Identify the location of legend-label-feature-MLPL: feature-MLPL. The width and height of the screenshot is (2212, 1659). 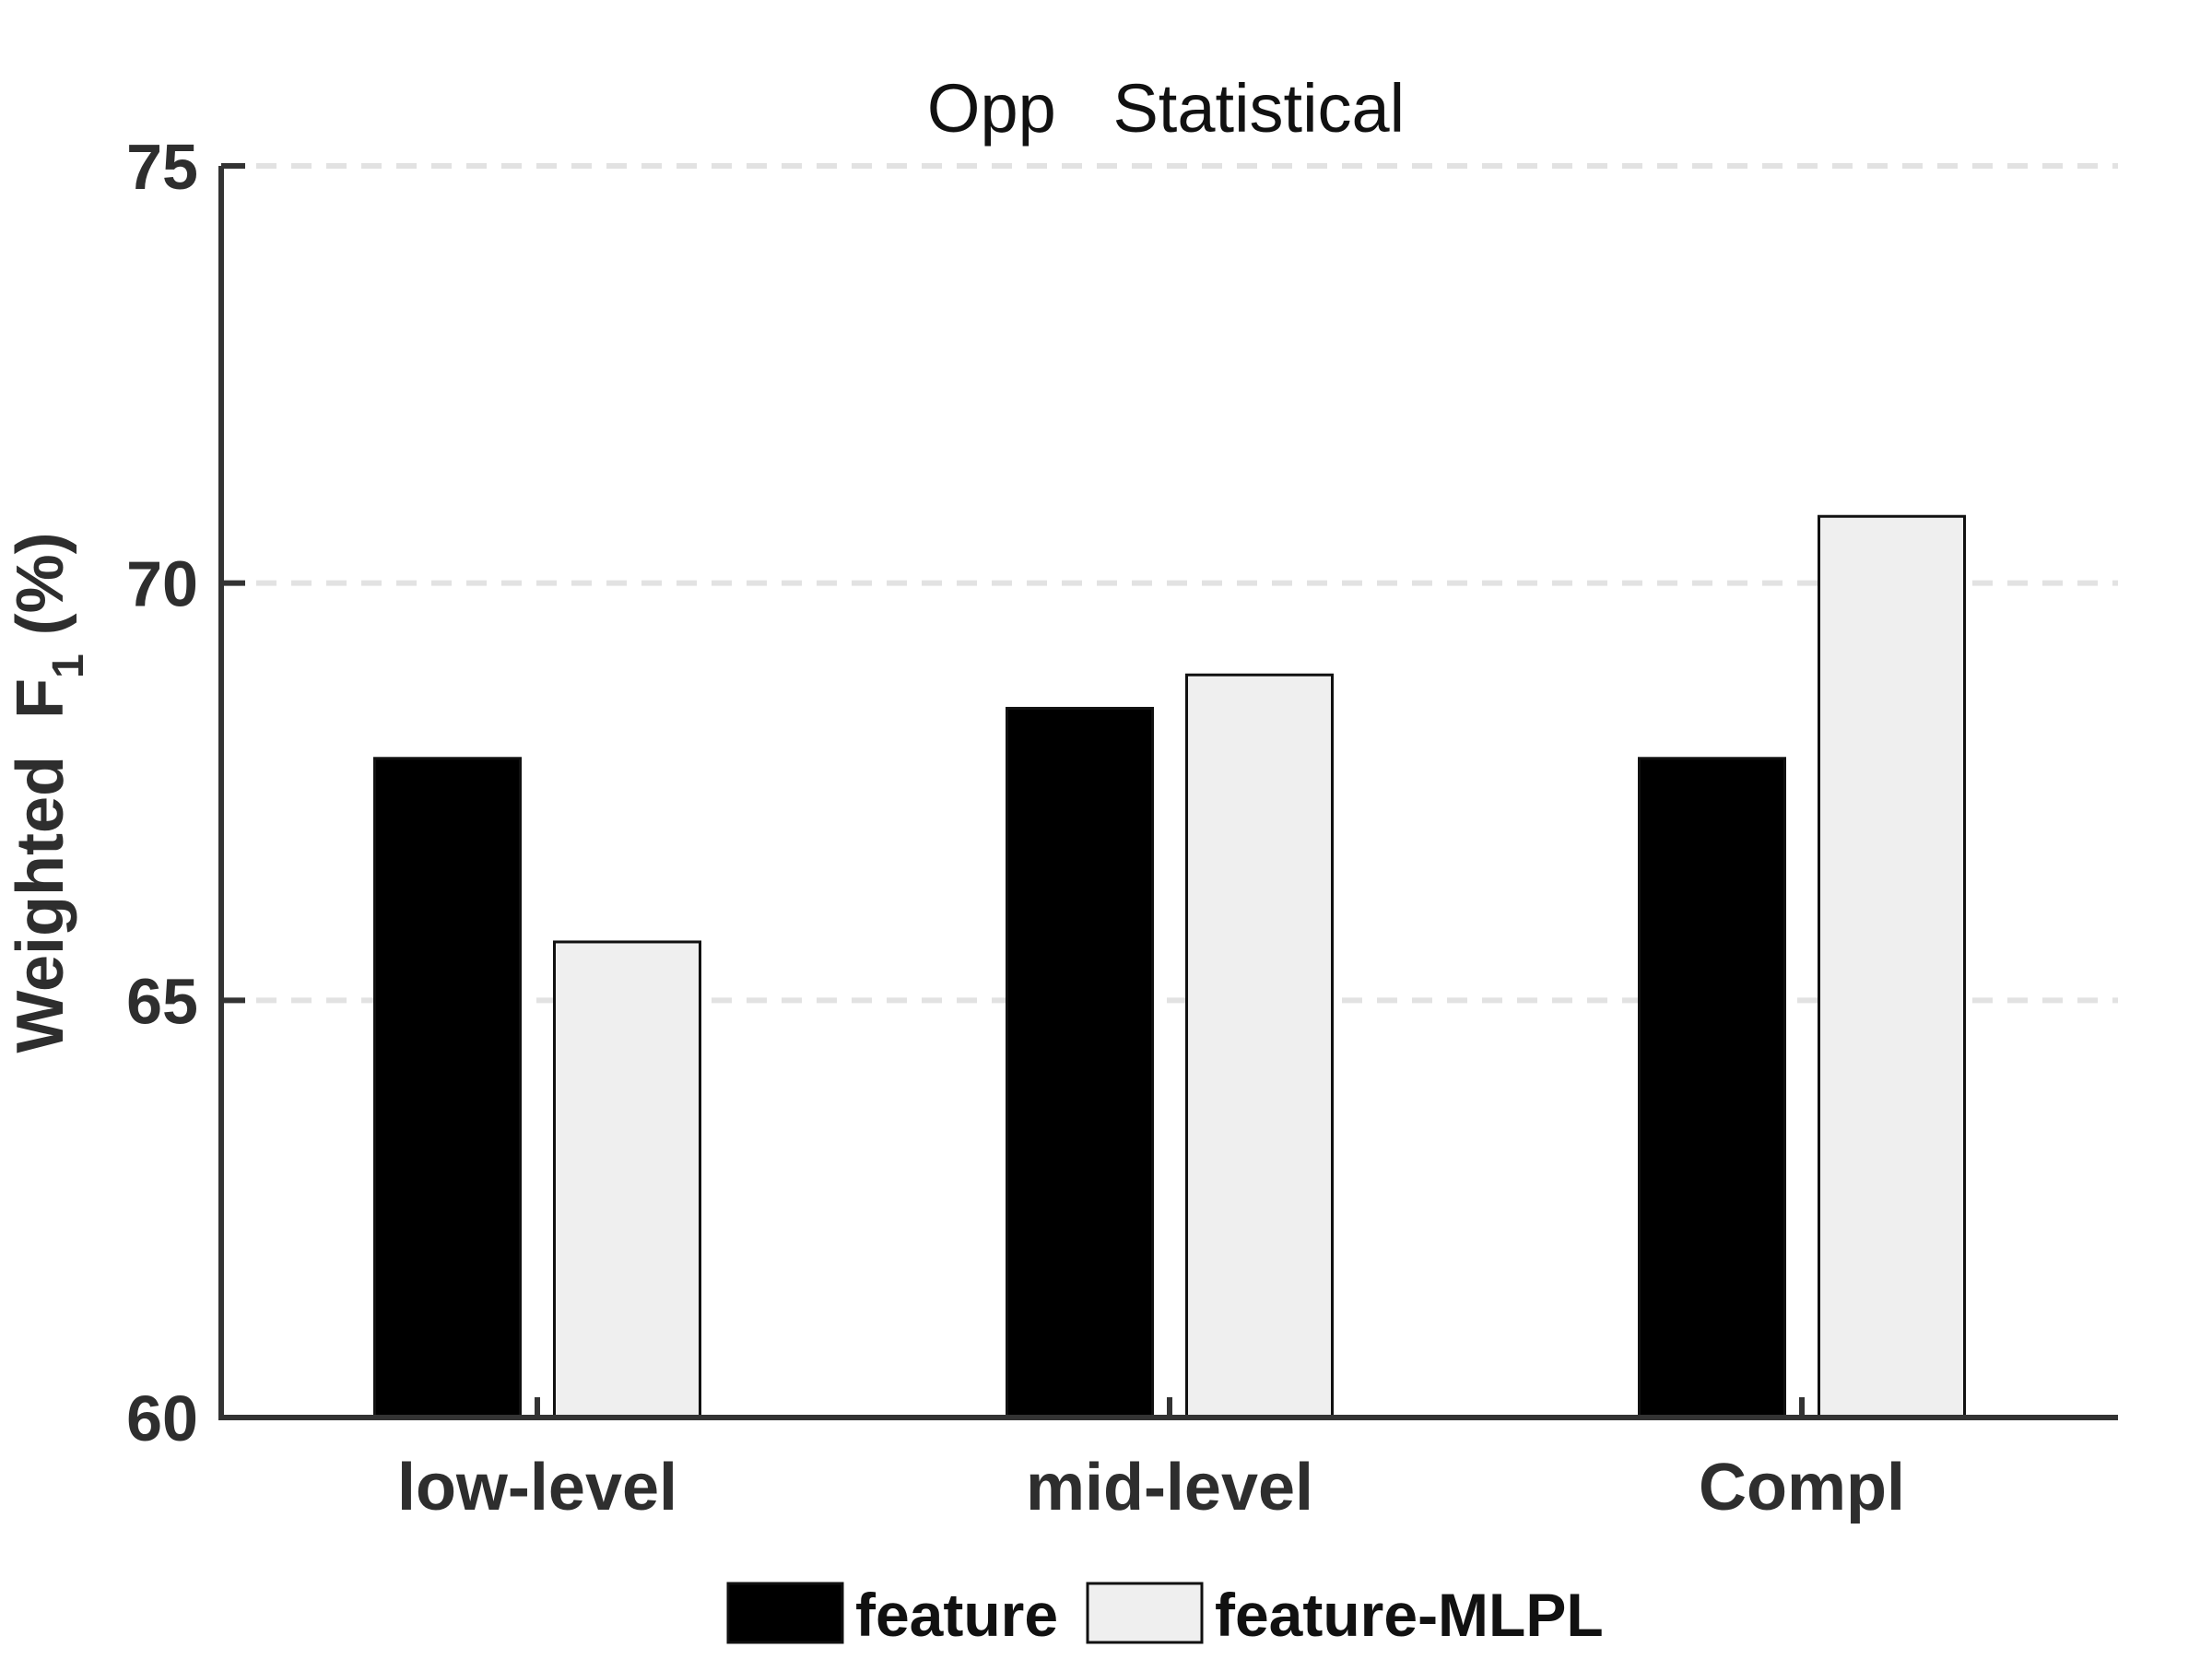
(1409, 1615).